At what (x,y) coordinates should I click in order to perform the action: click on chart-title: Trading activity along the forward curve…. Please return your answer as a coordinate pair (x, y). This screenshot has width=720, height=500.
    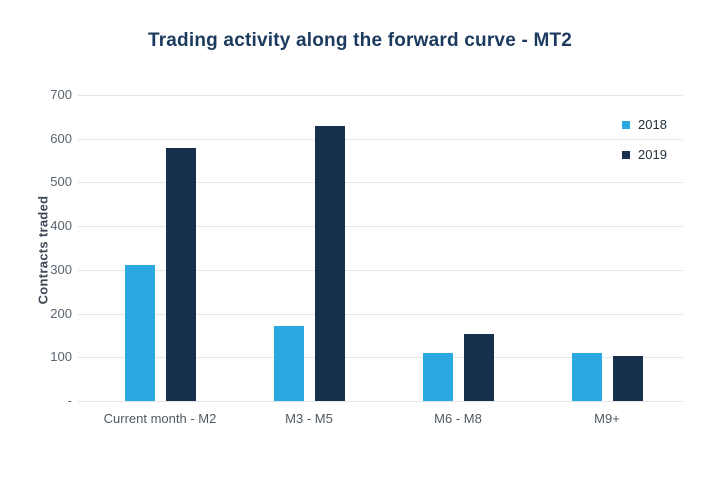
    Looking at the image, I should click on (360, 40).